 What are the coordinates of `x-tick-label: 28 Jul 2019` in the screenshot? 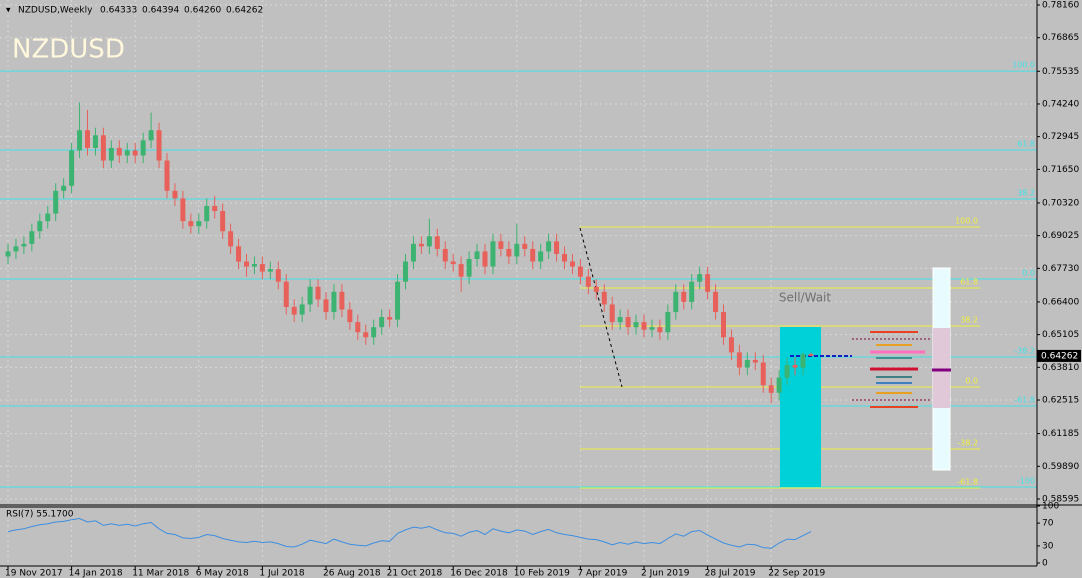 It's located at (730, 573).